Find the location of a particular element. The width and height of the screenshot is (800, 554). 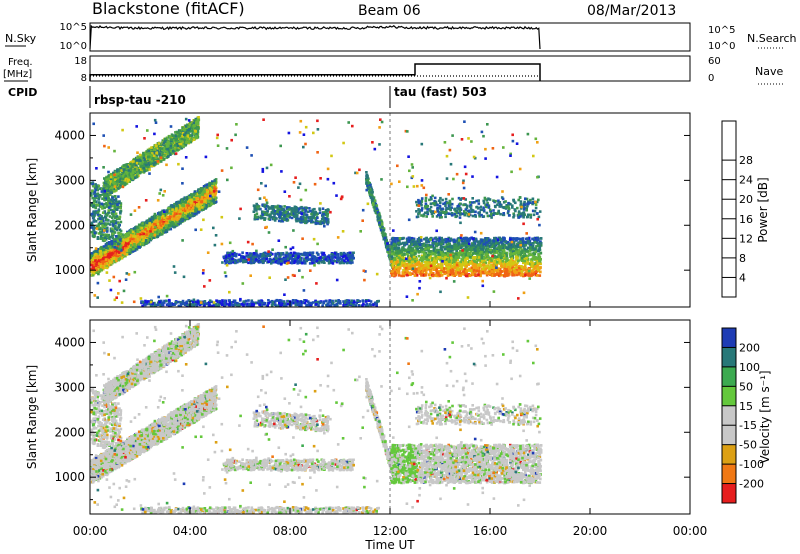

nave-label: Nave is located at coordinates (769, 71).